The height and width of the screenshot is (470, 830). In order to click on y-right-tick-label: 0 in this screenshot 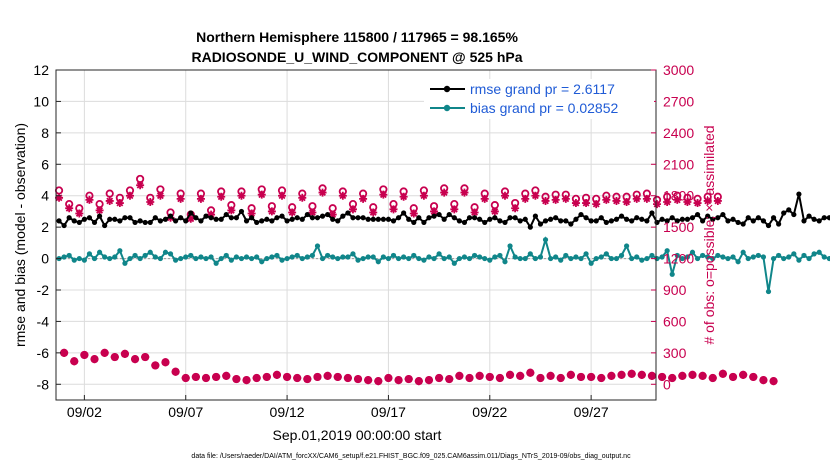, I will do `click(667, 384)`.